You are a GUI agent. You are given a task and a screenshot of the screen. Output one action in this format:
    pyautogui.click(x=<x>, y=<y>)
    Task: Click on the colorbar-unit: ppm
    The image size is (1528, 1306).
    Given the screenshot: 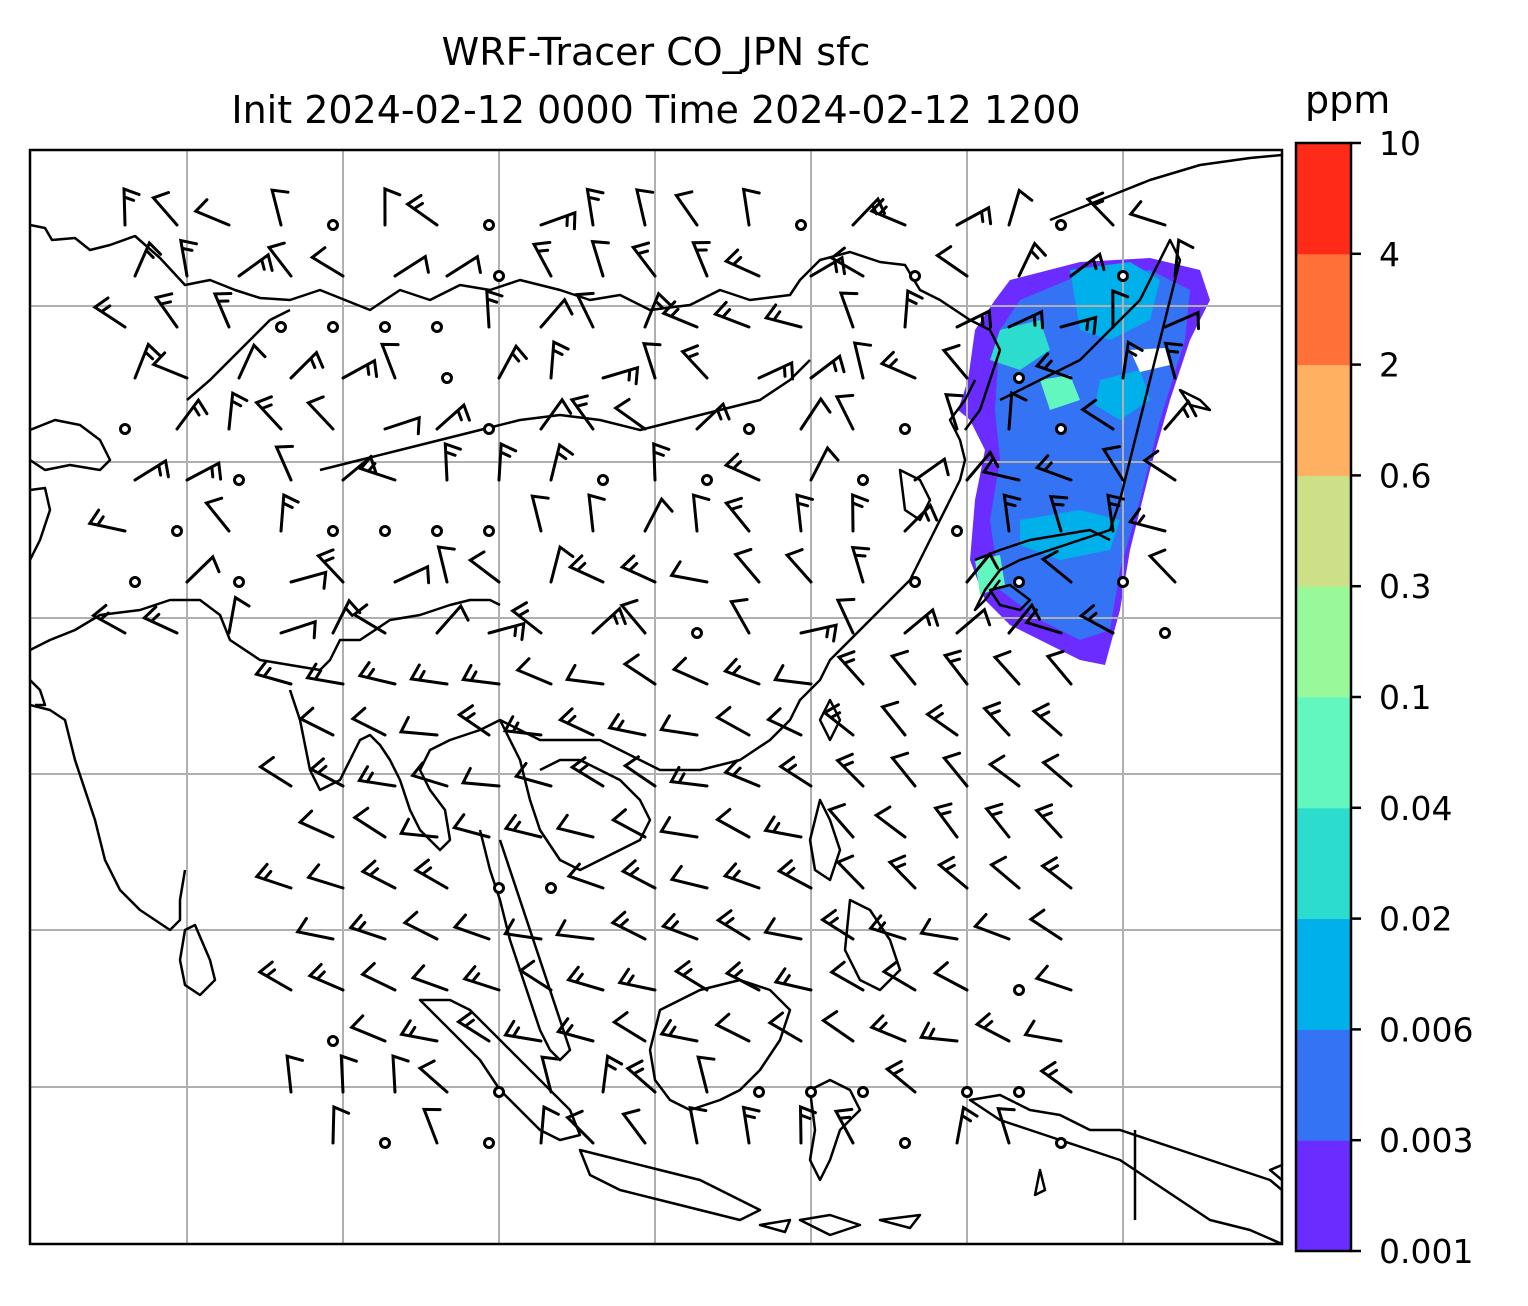 What is the action you would take?
    pyautogui.click(x=1348, y=100)
    